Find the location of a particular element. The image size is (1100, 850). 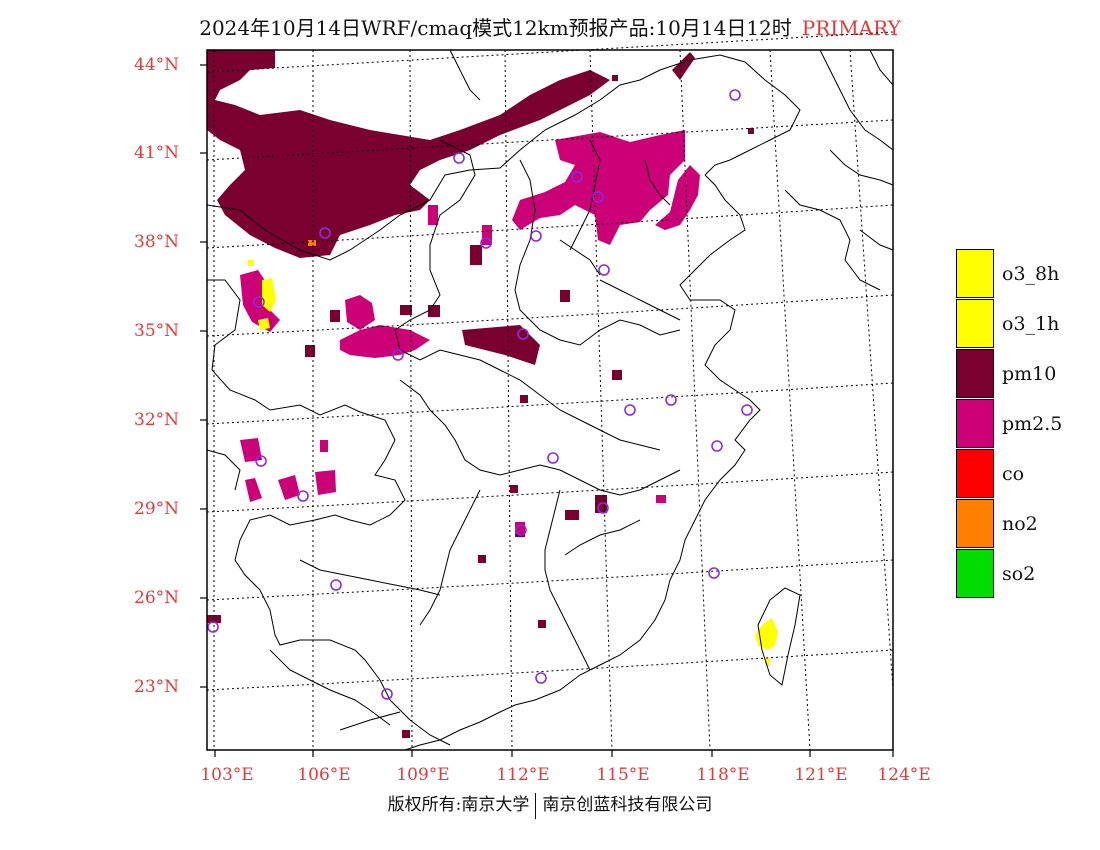

no2-patch is located at coordinates (312, 243).